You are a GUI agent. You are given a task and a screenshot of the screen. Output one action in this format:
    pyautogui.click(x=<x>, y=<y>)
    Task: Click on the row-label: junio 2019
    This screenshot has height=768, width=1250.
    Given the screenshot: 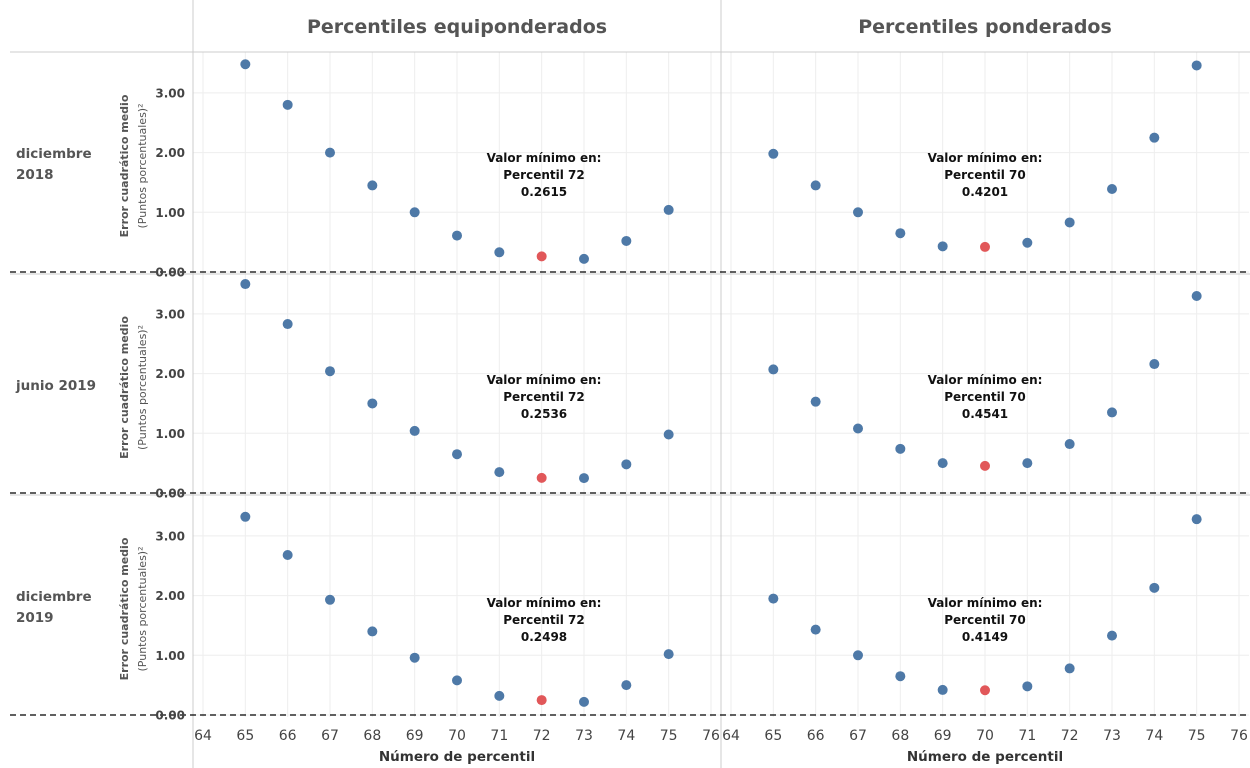 What is the action you would take?
    pyautogui.click(x=55, y=386)
    